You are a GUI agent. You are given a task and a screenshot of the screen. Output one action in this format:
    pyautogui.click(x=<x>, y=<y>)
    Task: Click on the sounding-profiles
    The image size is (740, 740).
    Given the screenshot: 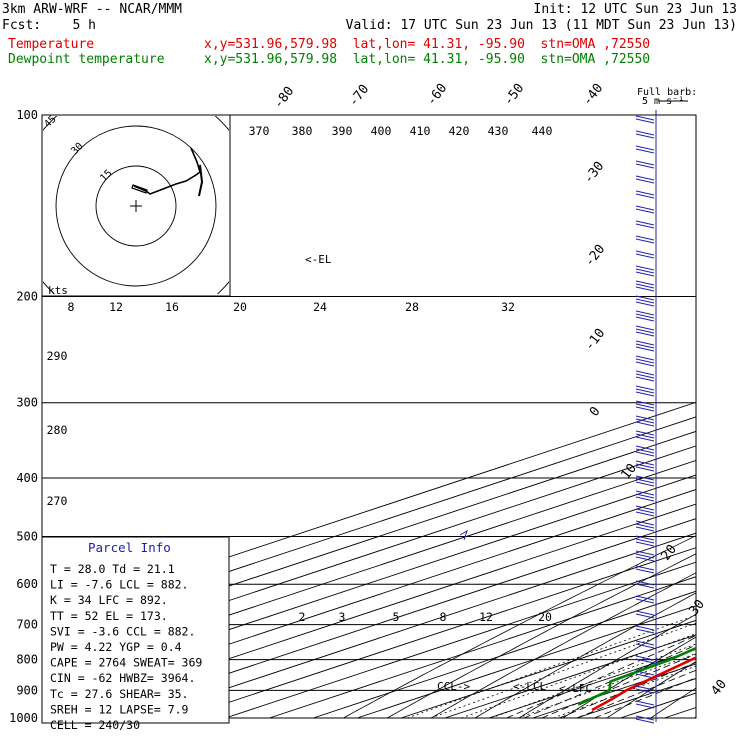 What is the action you would take?
    pyautogui.click(x=636, y=679)
    